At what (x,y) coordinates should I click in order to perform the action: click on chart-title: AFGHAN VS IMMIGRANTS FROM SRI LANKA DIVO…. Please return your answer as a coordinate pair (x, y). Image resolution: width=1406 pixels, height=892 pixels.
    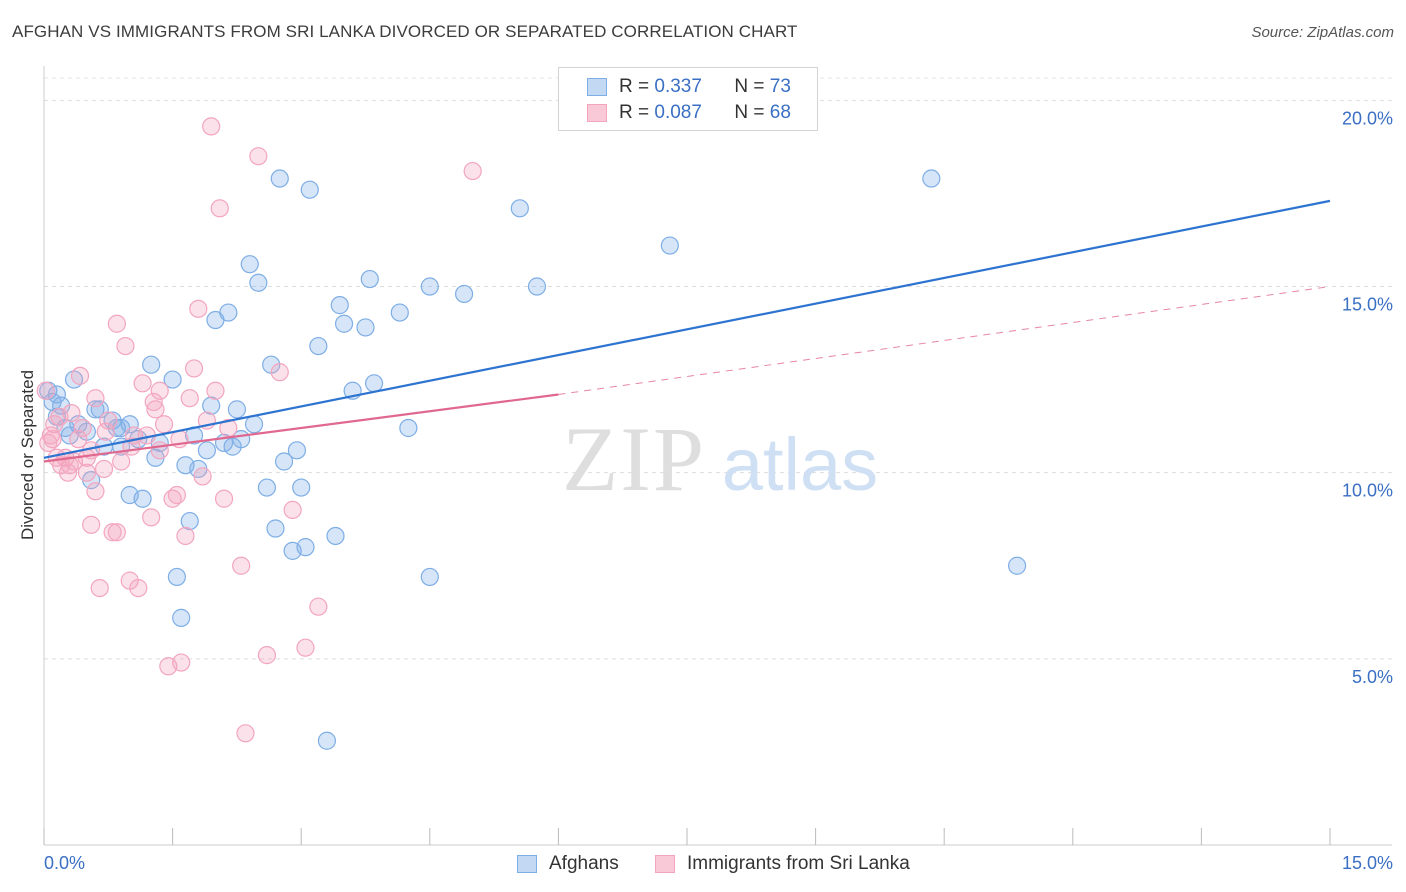
    Looking at the image, I should click on (405, 31).